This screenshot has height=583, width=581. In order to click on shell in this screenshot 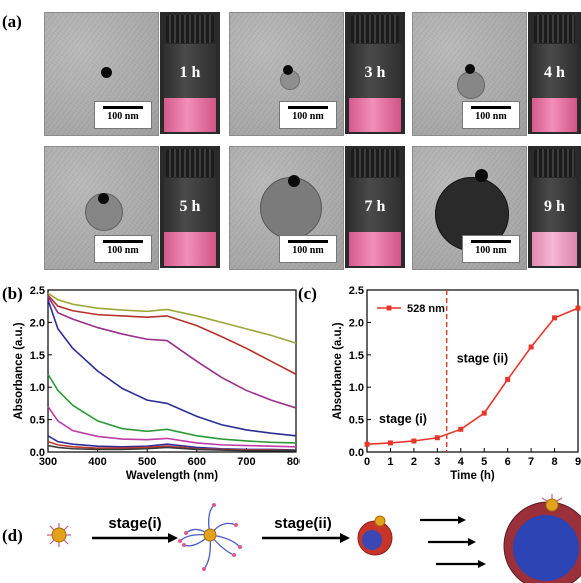, I will do `click(471, 85)`.